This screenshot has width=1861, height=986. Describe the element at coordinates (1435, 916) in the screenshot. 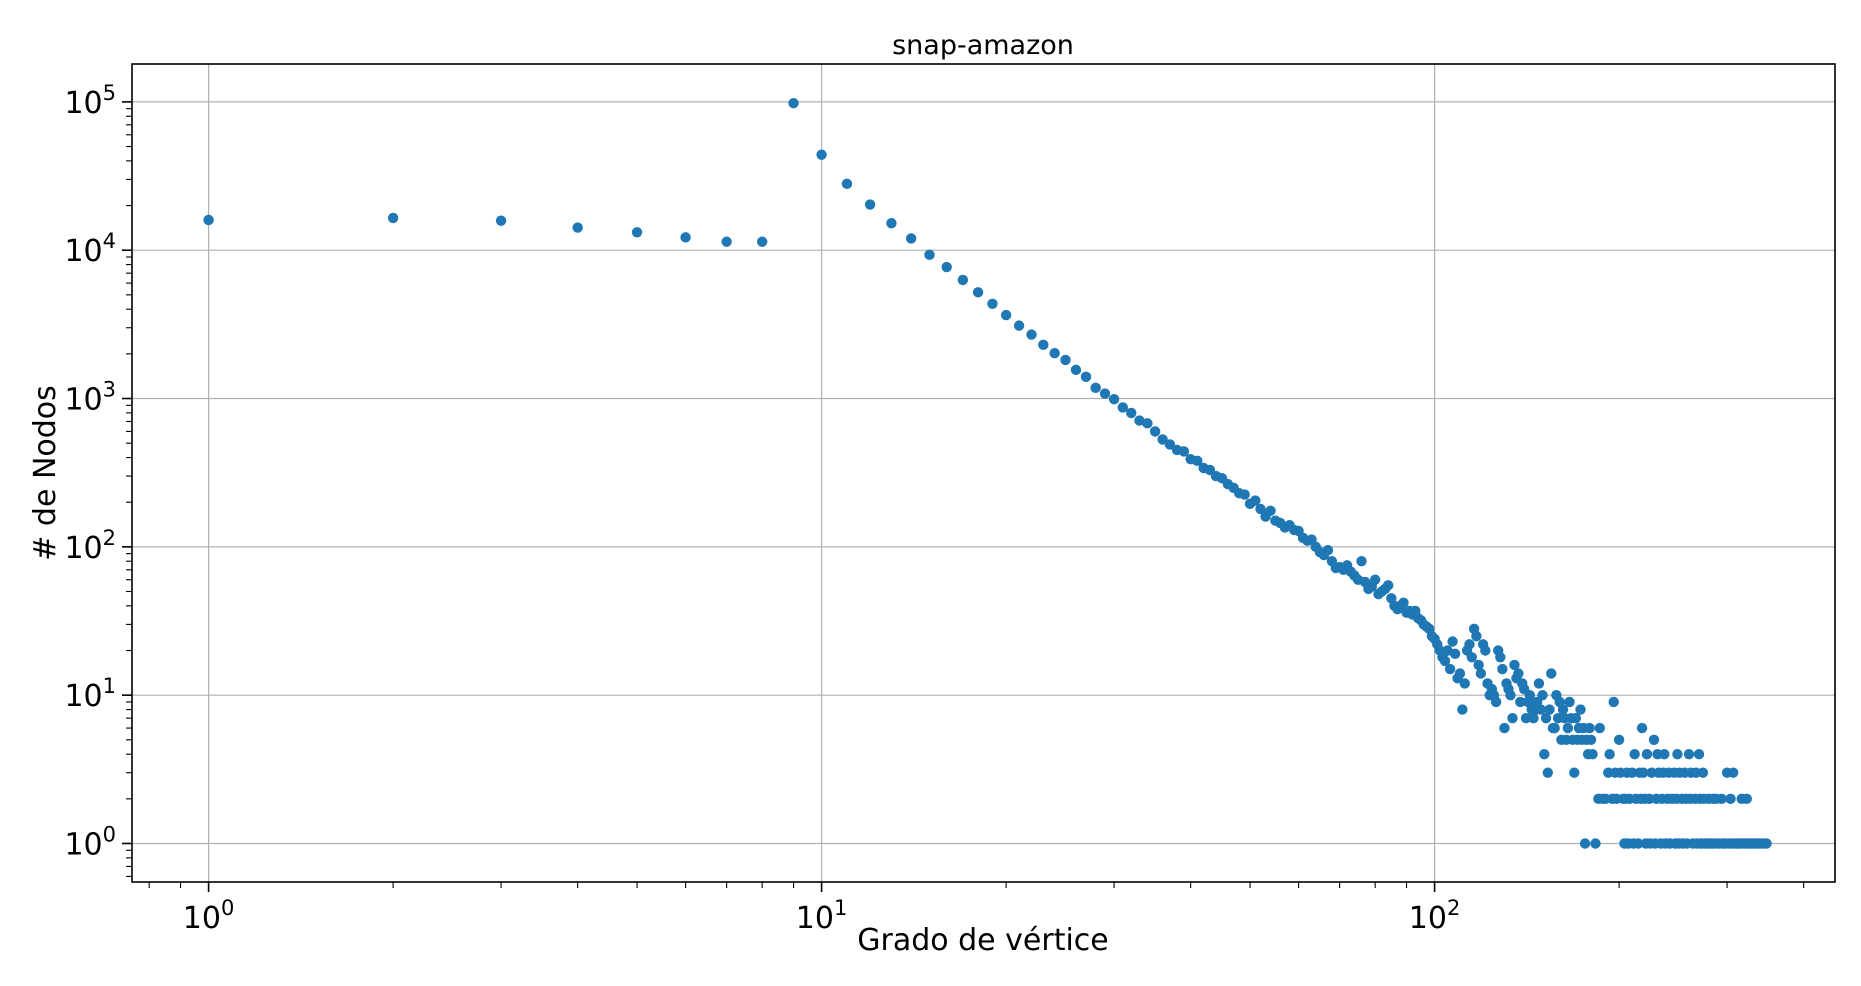

I see `x-tick-label: 10²` at that location.